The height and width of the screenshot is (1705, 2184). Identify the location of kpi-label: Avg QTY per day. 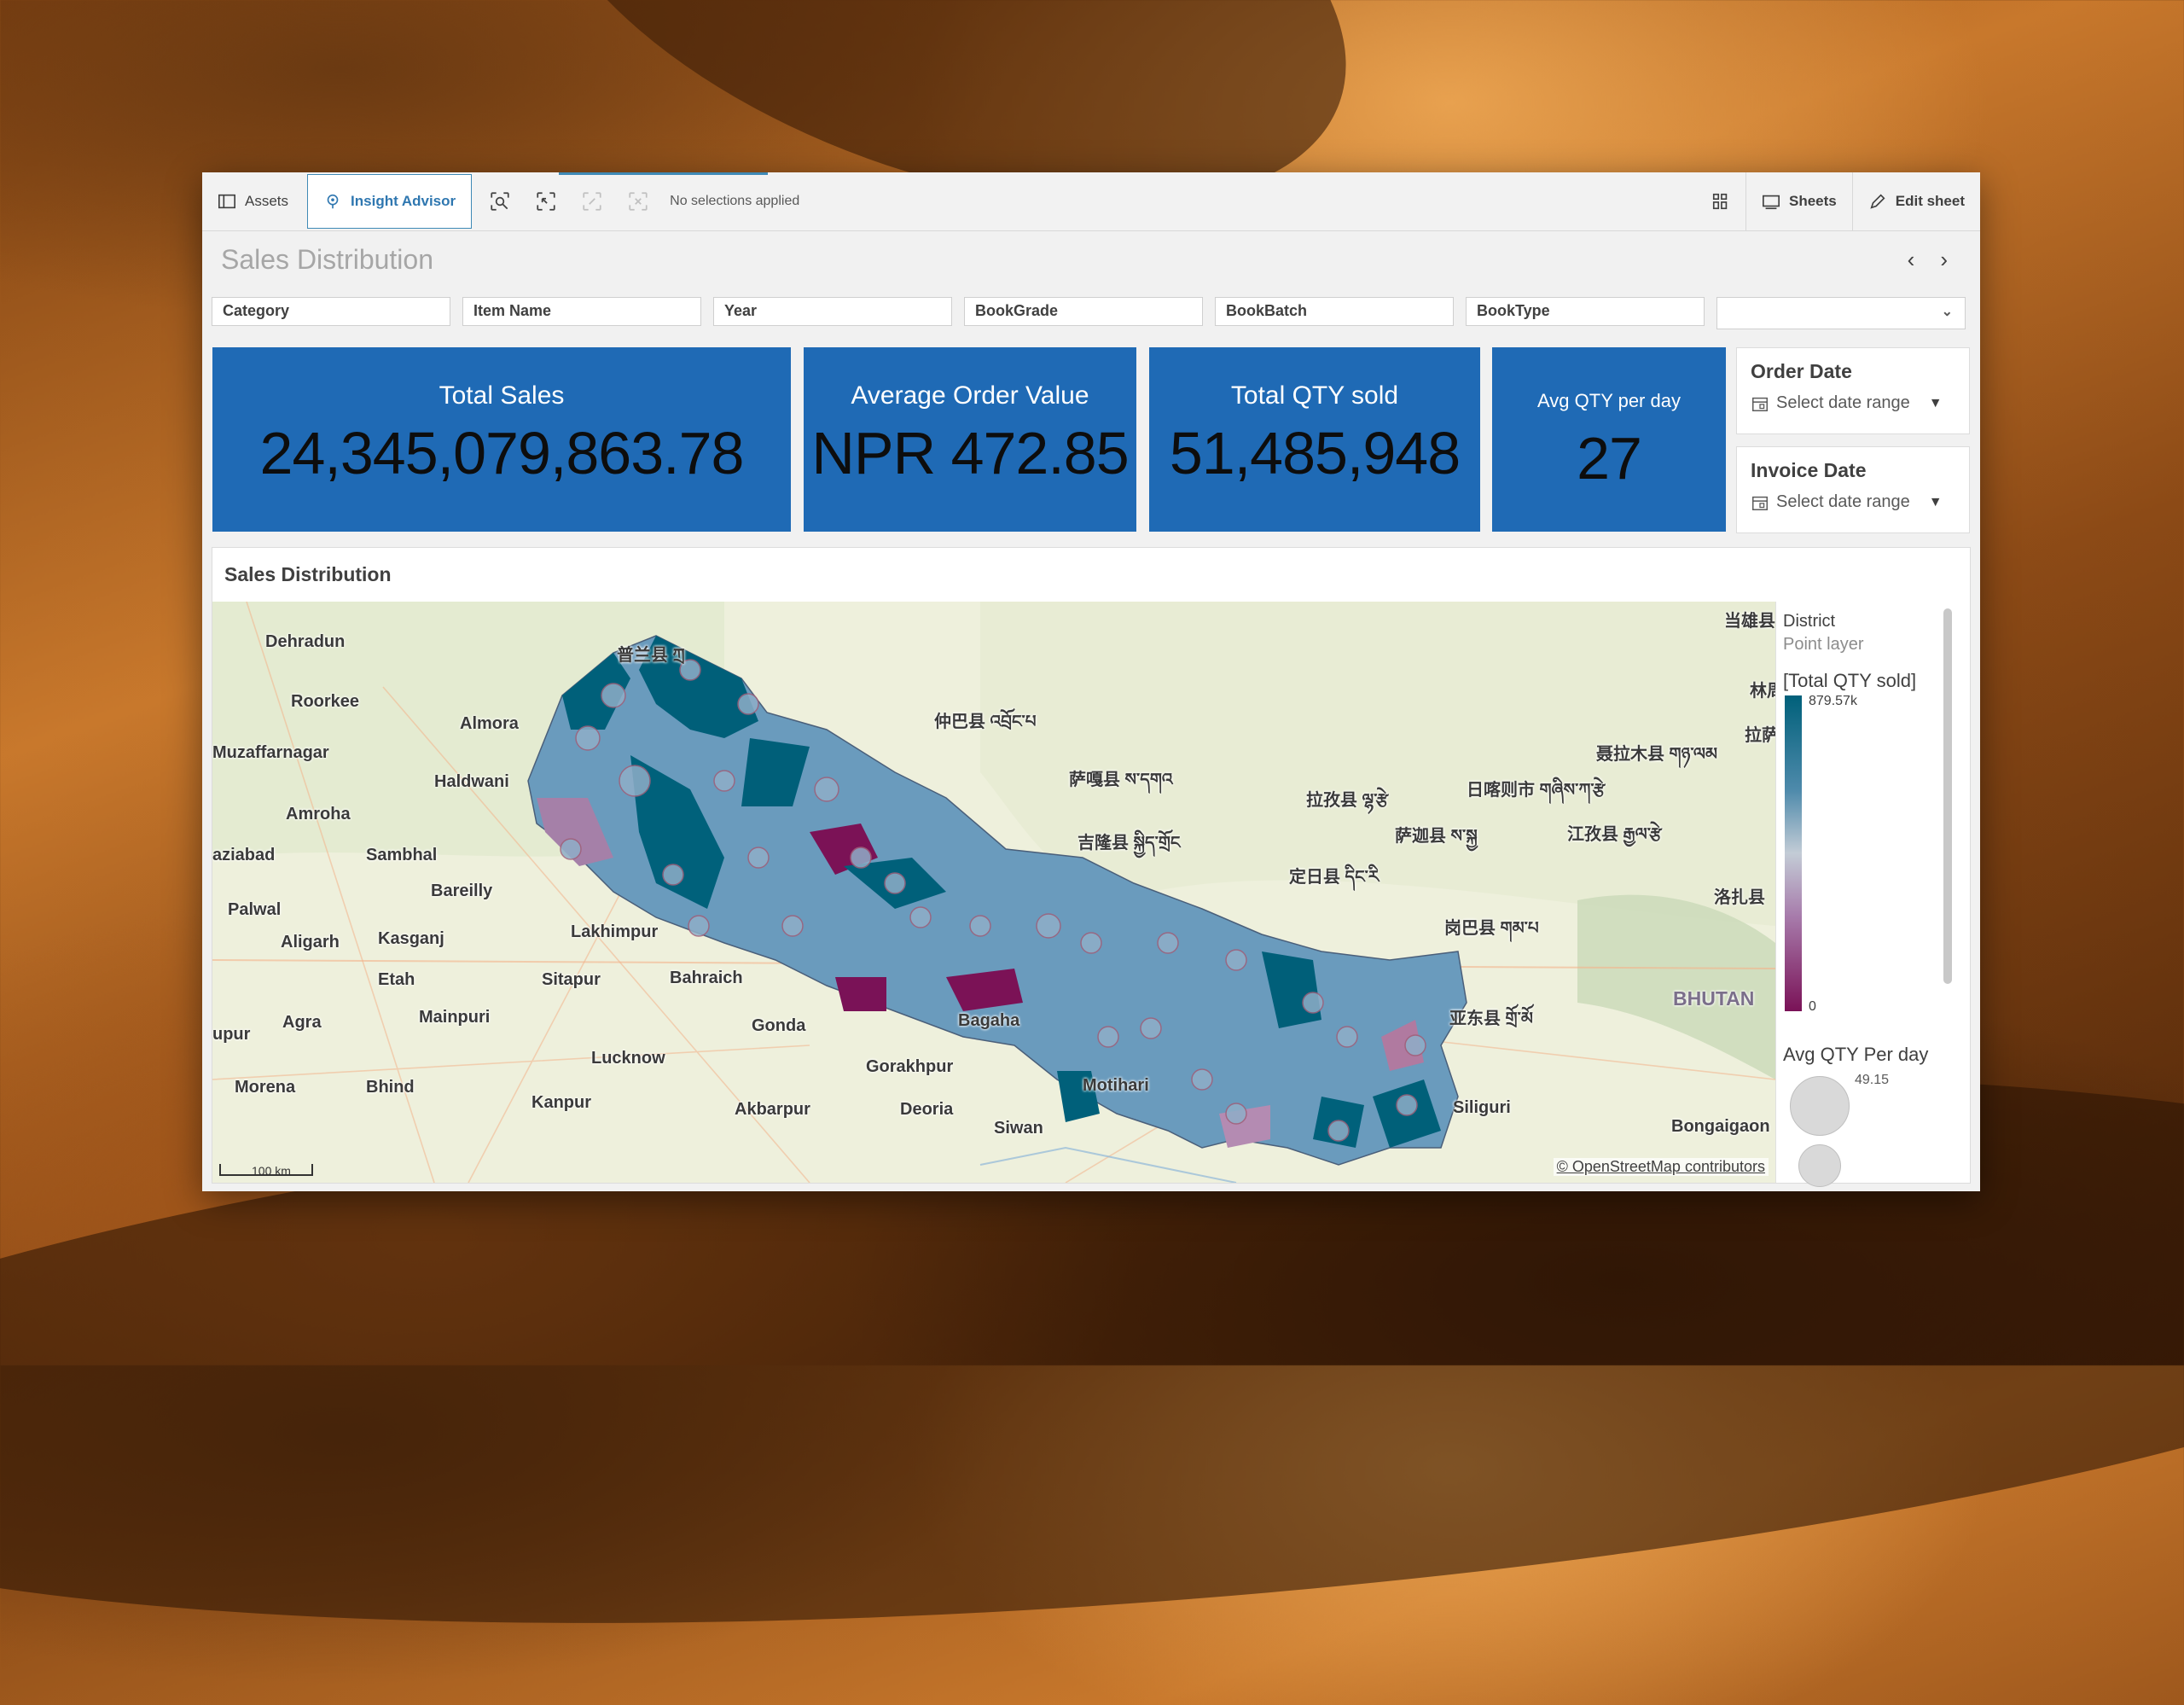
(1609, 400).